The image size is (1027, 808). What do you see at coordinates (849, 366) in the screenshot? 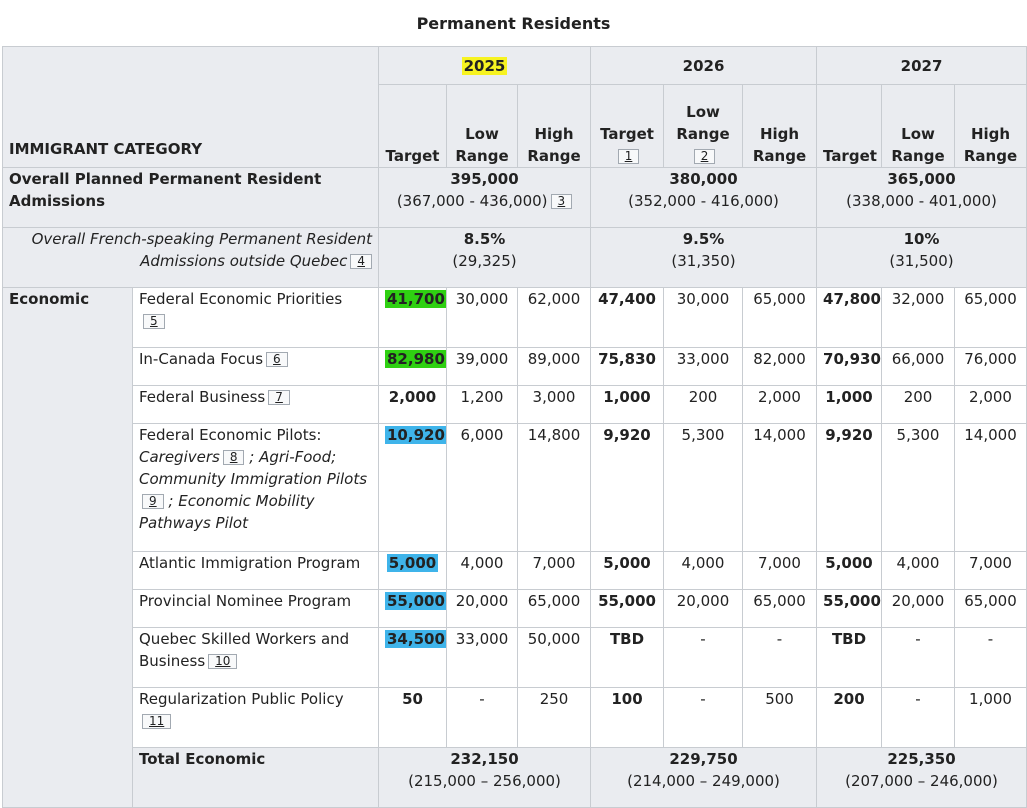
I see `cell: 70,930` at bounding box center [849, 366].